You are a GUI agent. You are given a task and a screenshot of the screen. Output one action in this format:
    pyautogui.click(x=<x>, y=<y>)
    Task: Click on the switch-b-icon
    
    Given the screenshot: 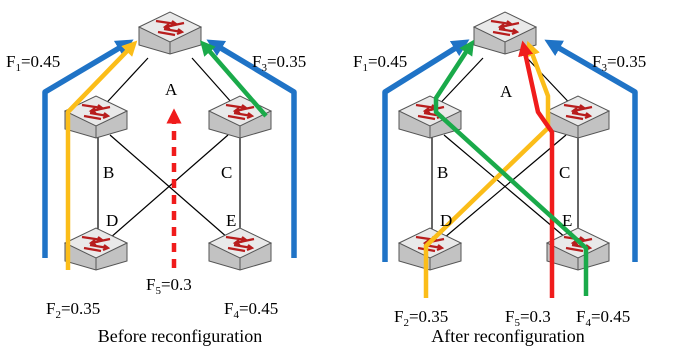 What is the action you would take?
    pyautogui.click(x=430, y=117)
    